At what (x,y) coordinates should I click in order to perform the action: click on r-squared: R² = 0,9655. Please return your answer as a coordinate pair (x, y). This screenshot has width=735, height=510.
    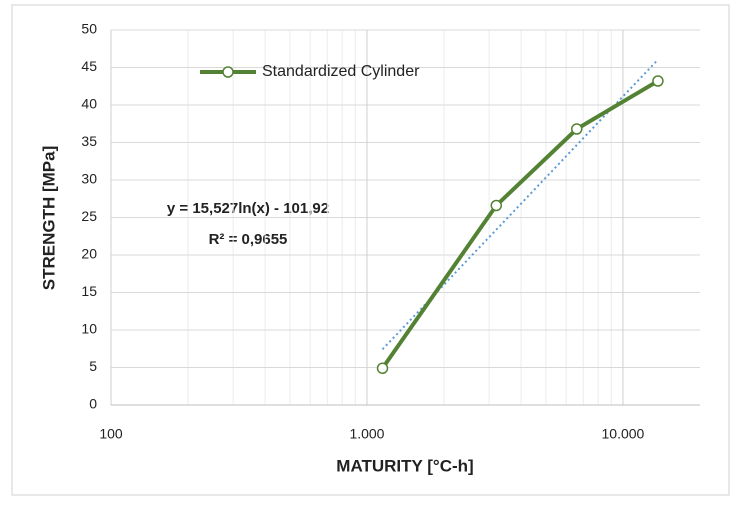
    Looking at the image, I should click on (248, 239).